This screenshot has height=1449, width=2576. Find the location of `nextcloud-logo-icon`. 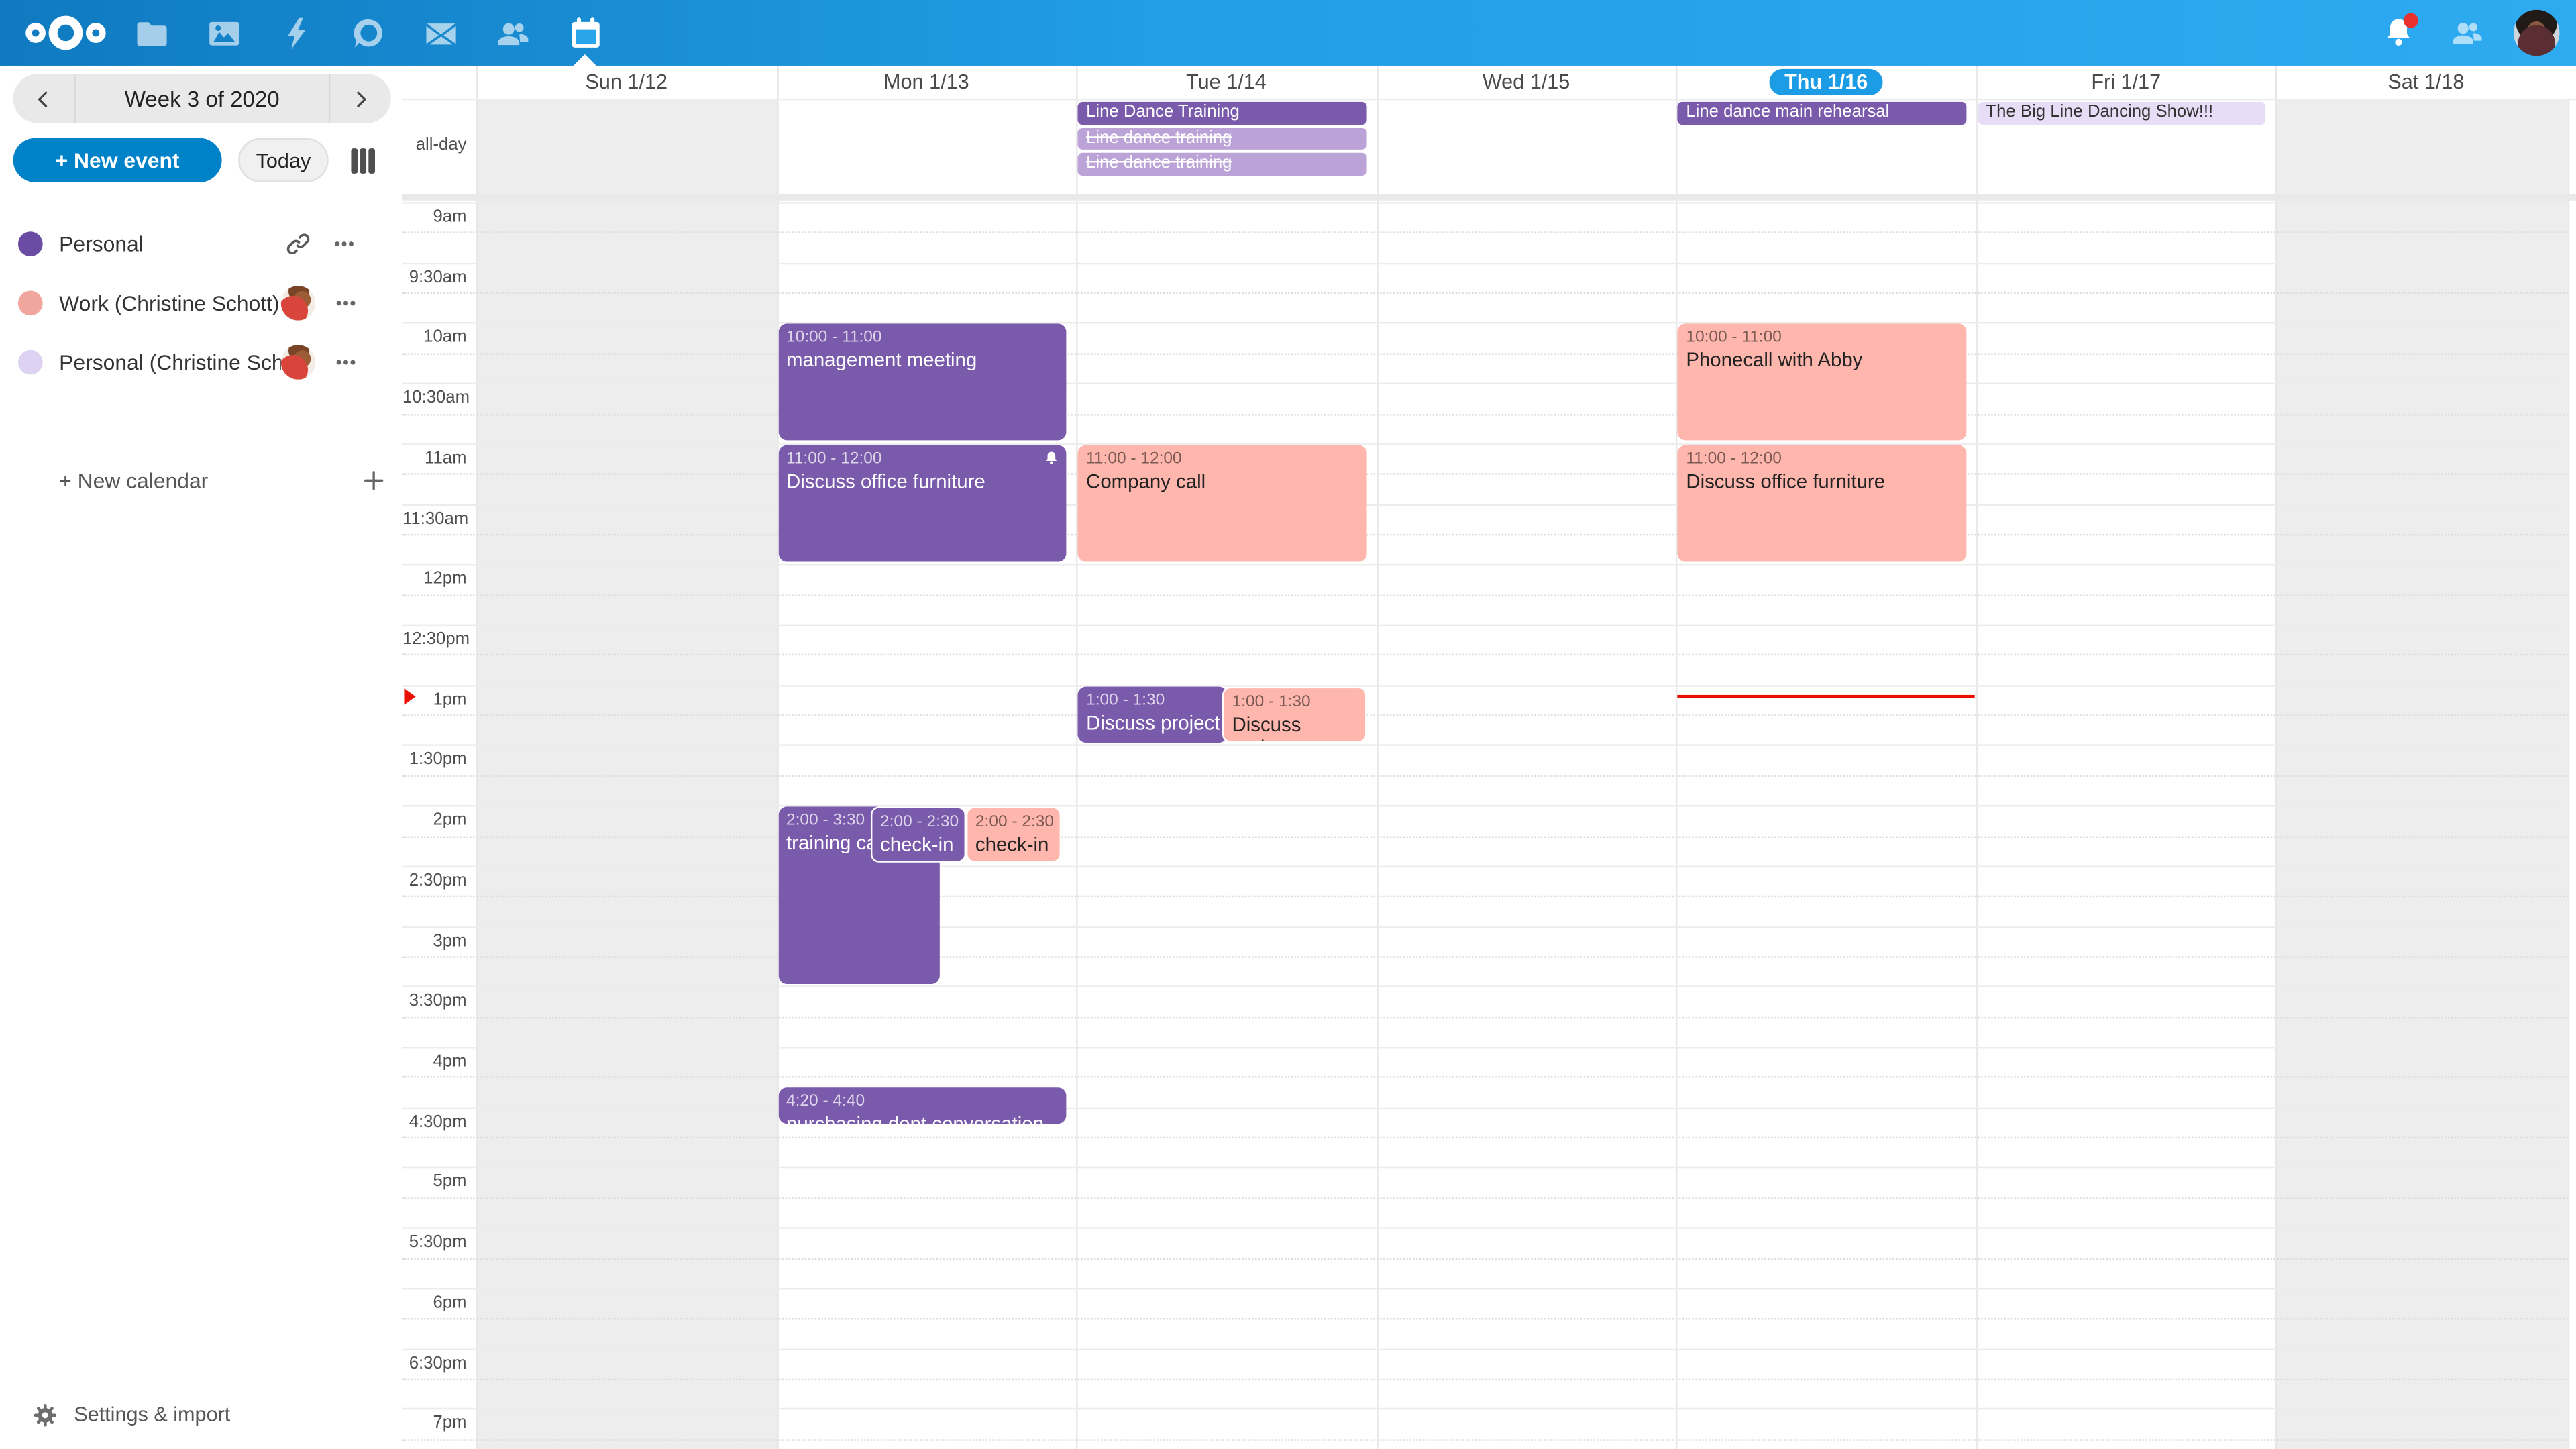

nextcloud-logo-icon is located at coordinates (65, 32).